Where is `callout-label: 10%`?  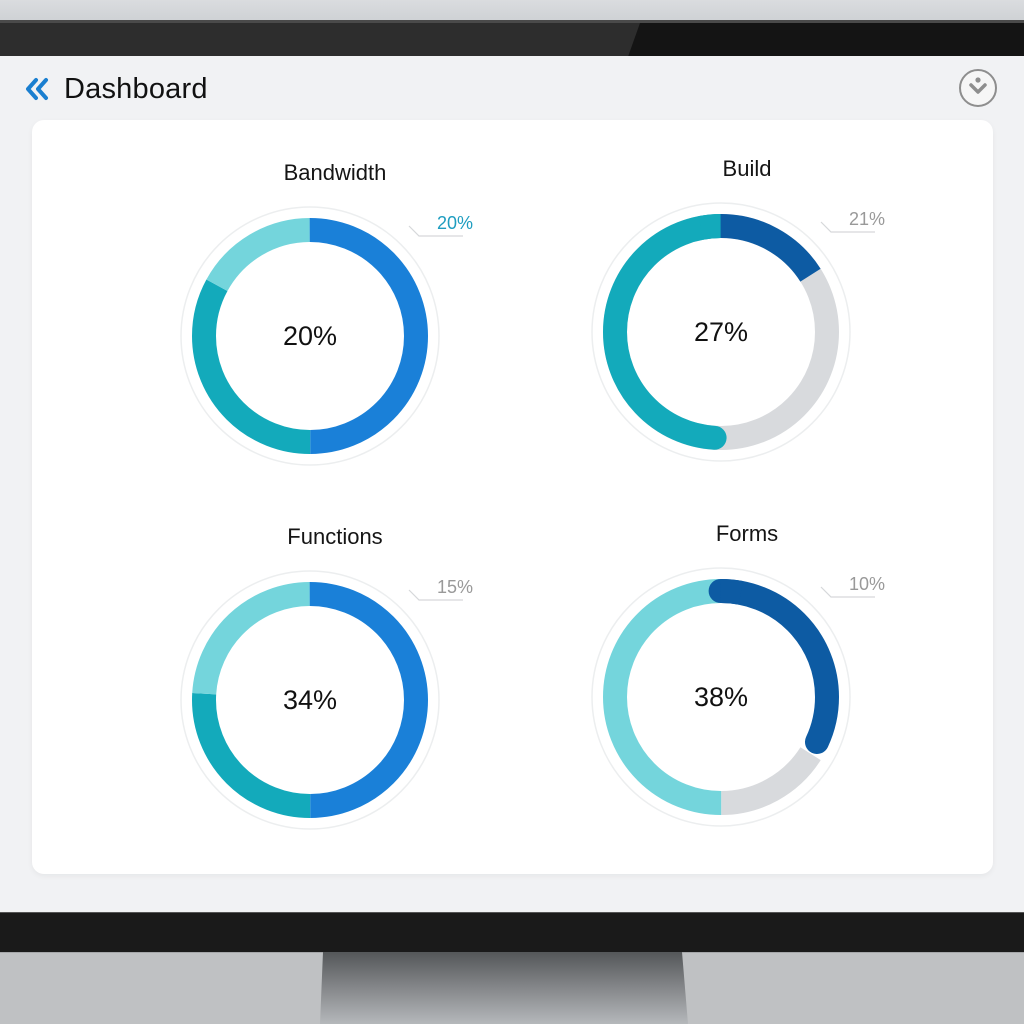
callout-label: 10% is located at coordinates (854, 588).